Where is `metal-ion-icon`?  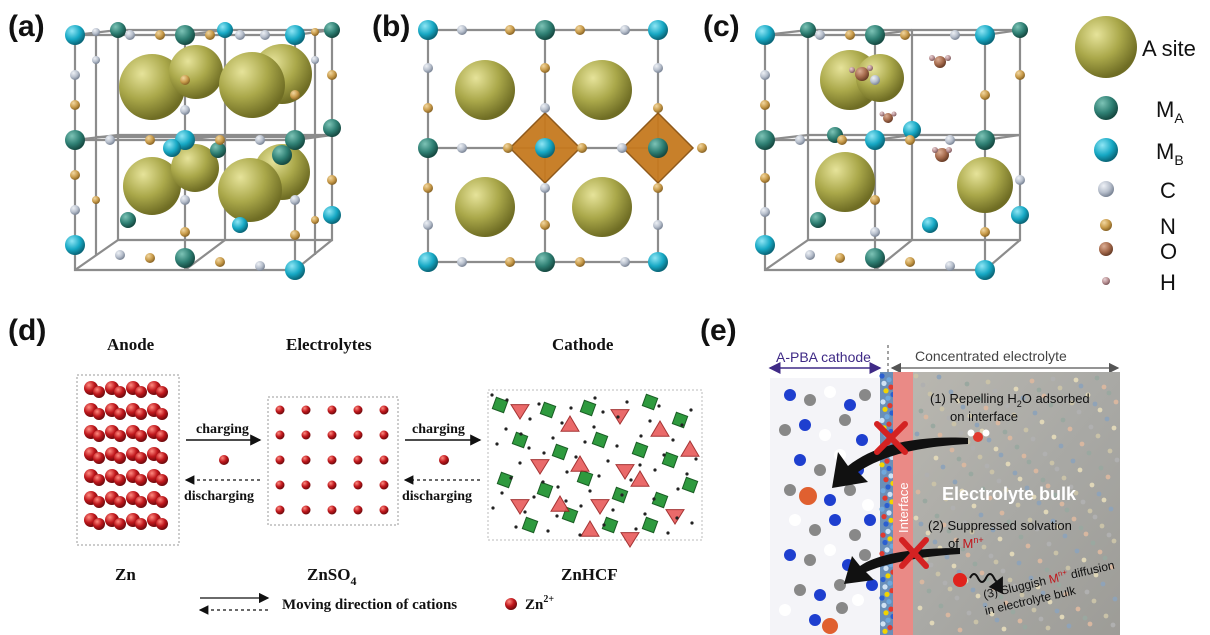 metal-ion-icon is located at coordinates (960, 580).